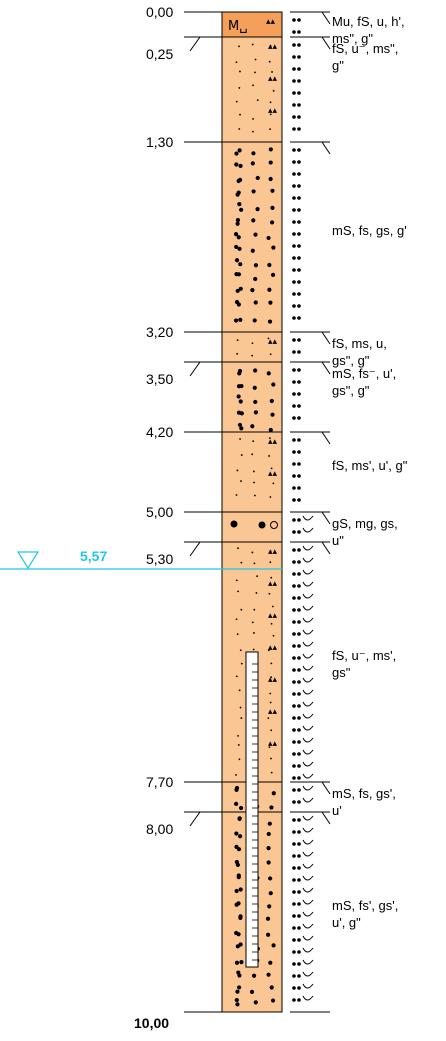 This screenshot has height=1041, width=446. What do you see at coordinates (274, 525) in the screenshot?
I see `gravel-open-dot` at bounding box center [274, 525].